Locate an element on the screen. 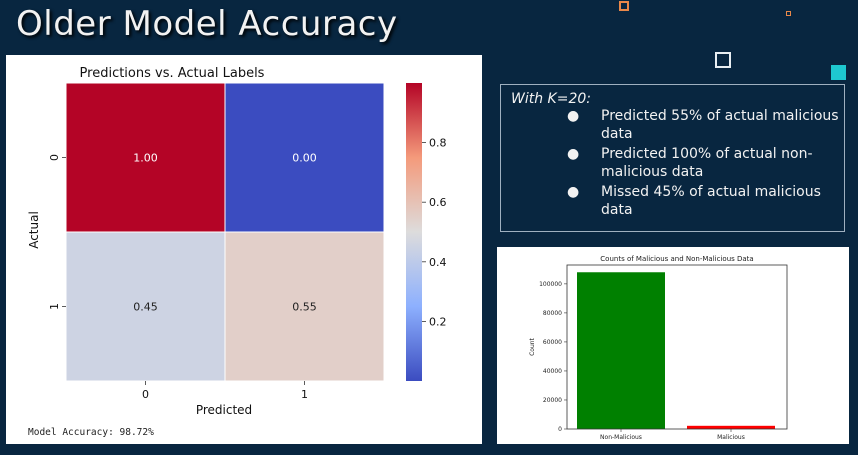  heatmap-value-label: 0.45 is located at coordinates (145, 307).